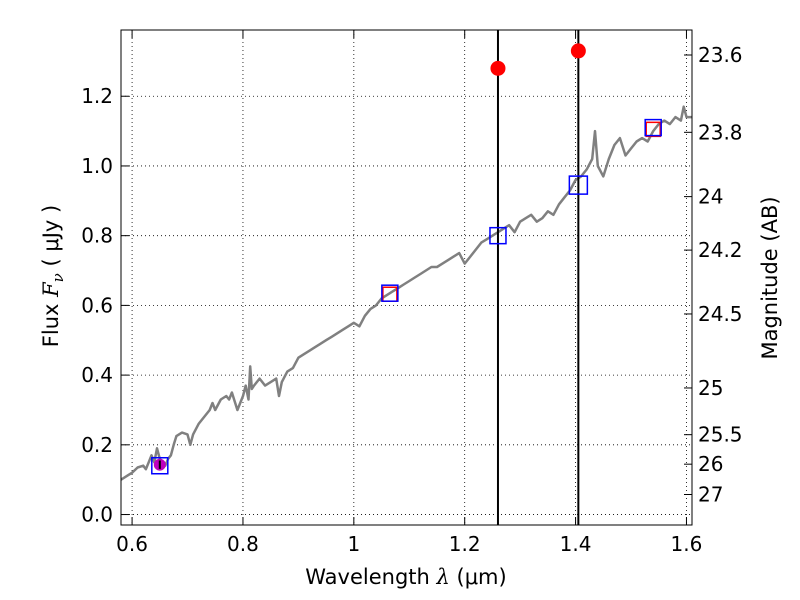 The width and height of the screenshot is (800, 600). I want to click on y-tick-label: 0.4, so click(97, 375).